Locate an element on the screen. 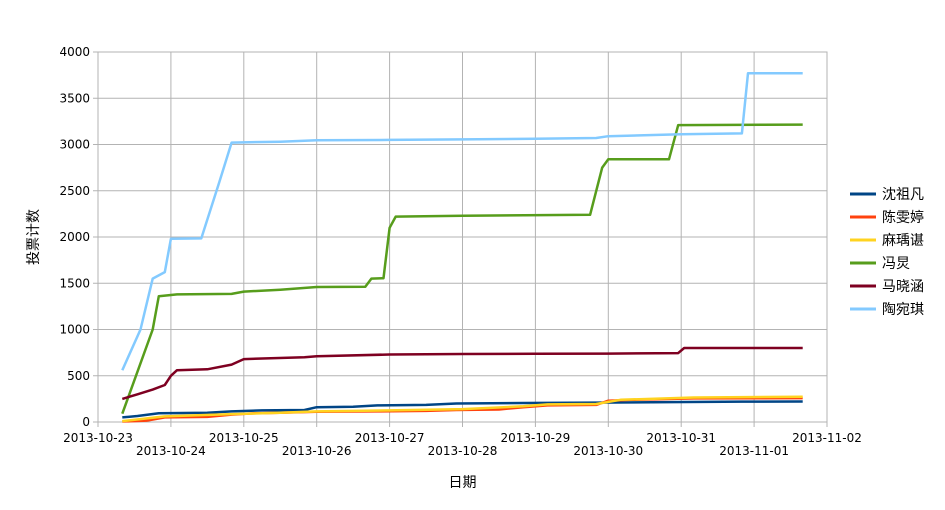 The height and width of the screenshot is (510, 945). y-tick-label: 2500 is located at coordinates (74, 191).